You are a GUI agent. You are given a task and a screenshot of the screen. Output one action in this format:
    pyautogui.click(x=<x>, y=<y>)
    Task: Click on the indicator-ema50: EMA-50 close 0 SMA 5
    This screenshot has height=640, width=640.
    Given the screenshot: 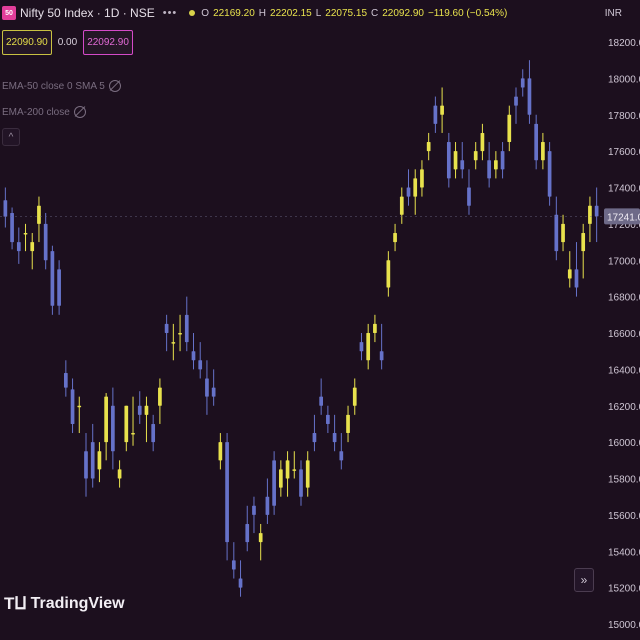 What is the action you would take?
    pyautogui.click(x=61, y=86)
    